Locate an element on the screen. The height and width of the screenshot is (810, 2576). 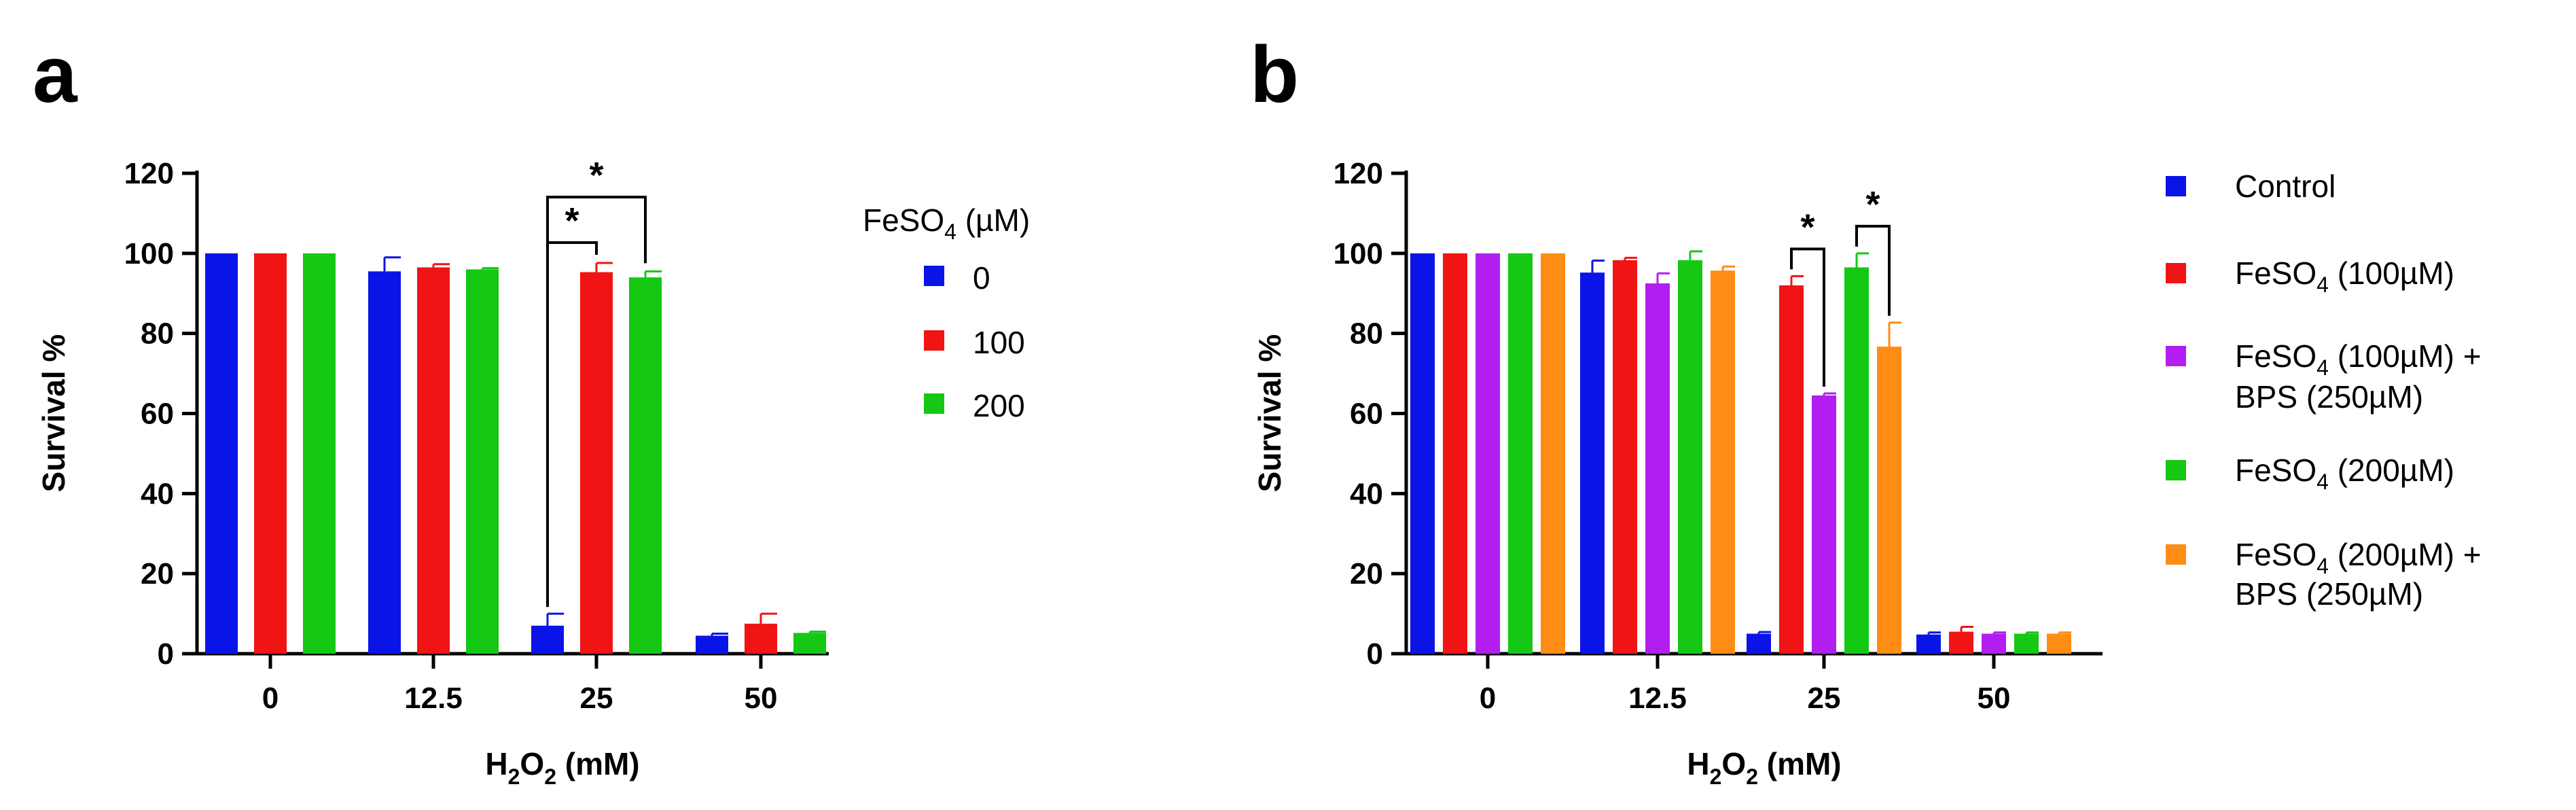
legend-label: FeSO4 (100µM) + is located at coordinates (2358, 359).